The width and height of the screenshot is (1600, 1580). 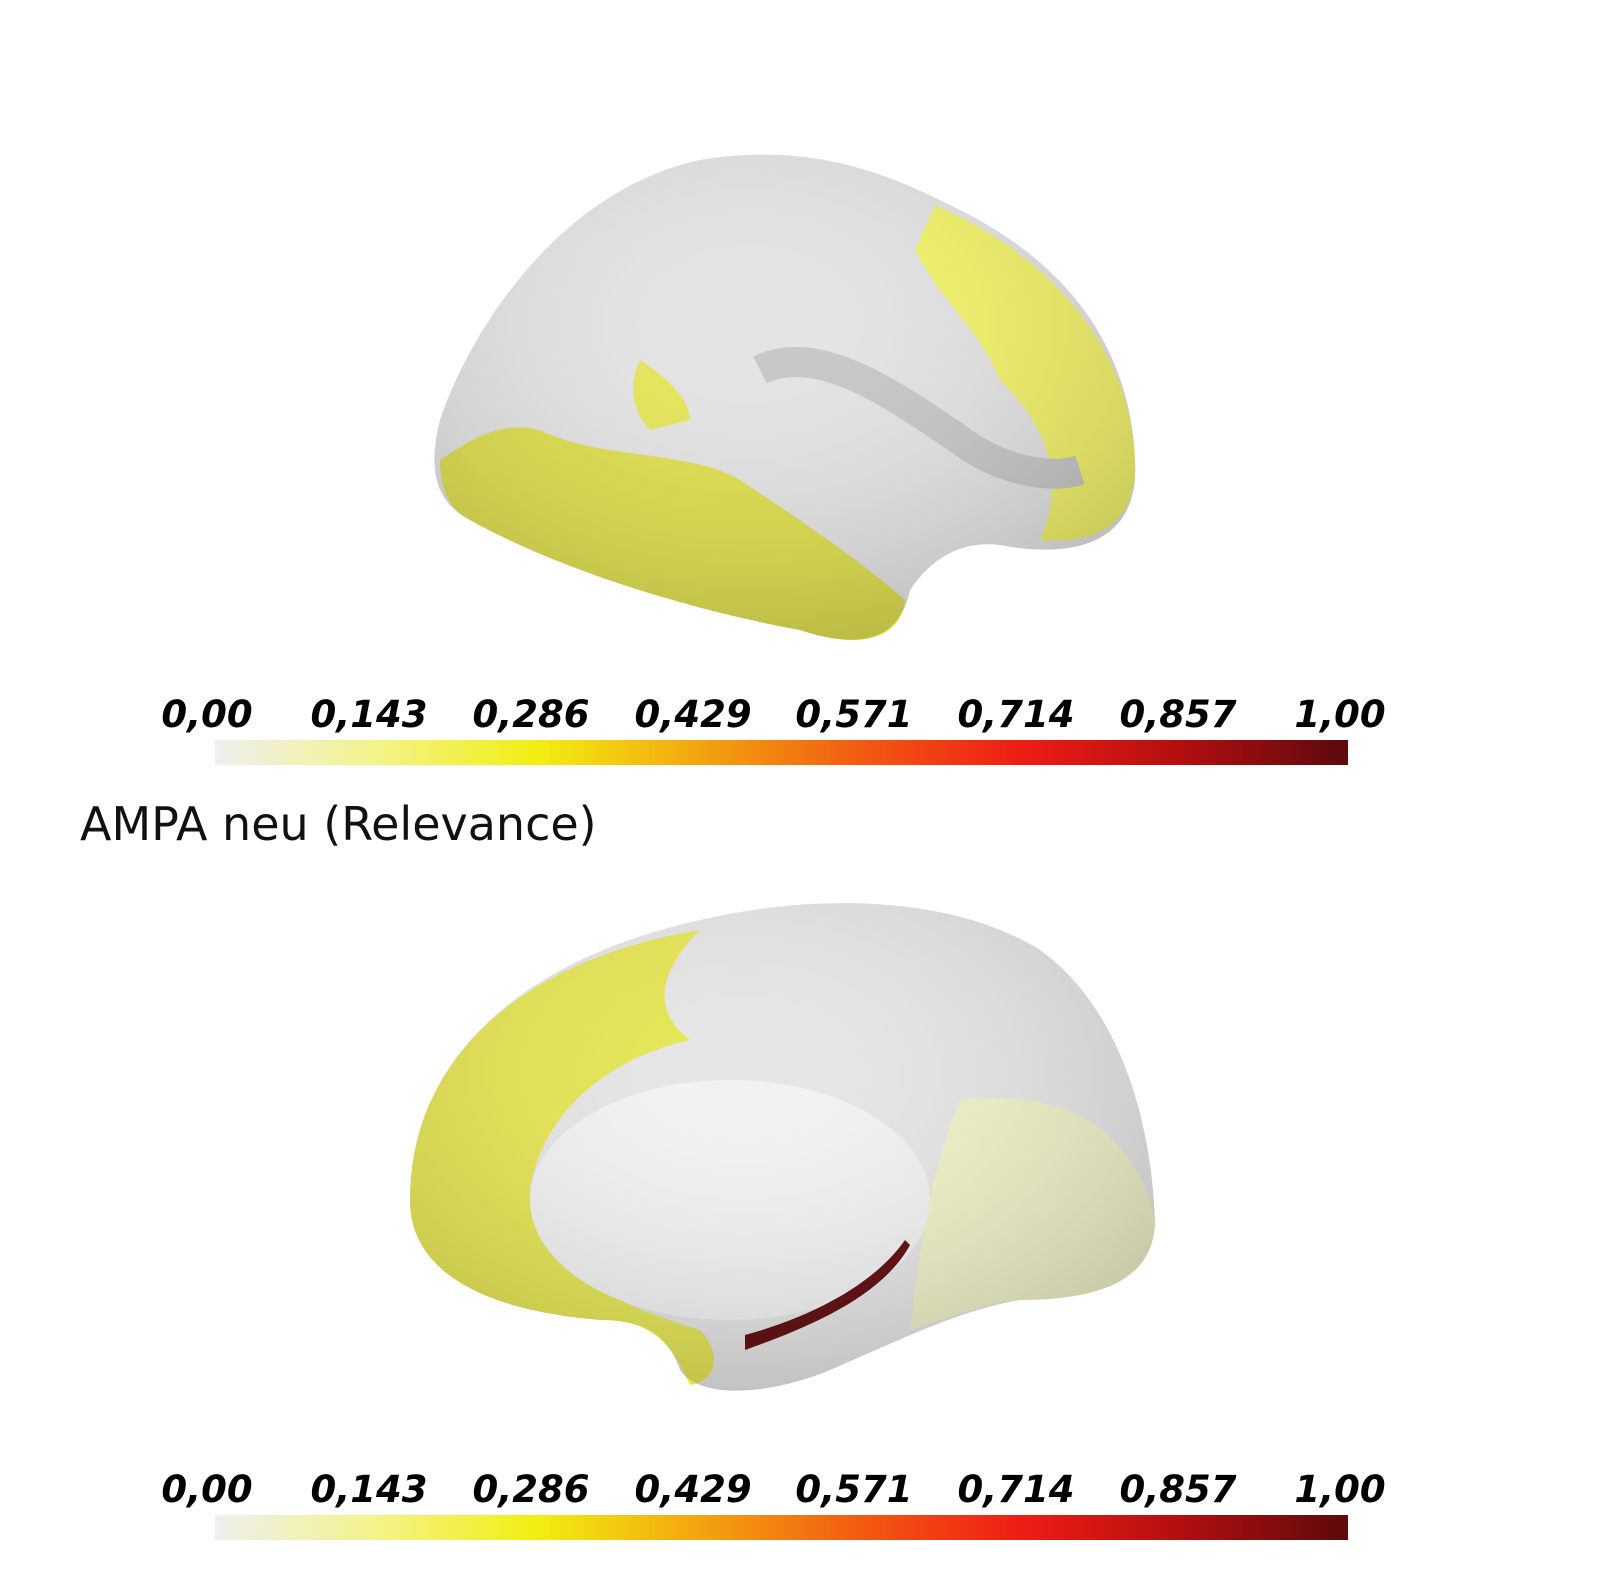 What do you see at coordinates (338, 824) in the screenshot?
I see `title: AMPA neu (Relevance)` at bounding box center [338, 824].